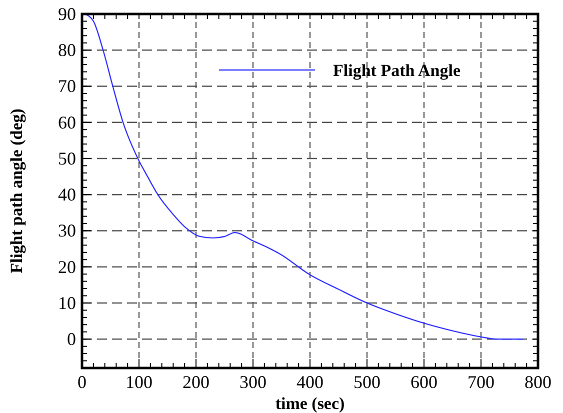  Describe the element at coordinates (253, 382) in the screenshot. I see `x-tick-label: 300` at that location.